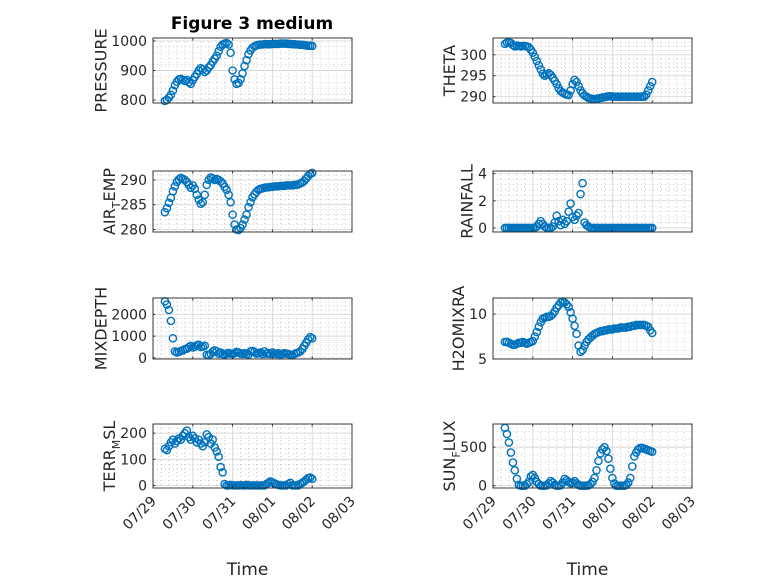 The width and height of the screenshot is (778, 583). What do you see at coordinates (478, 315) in the screenshot?
I see `y-tick-label: 10` at bounding box center [478, 315].